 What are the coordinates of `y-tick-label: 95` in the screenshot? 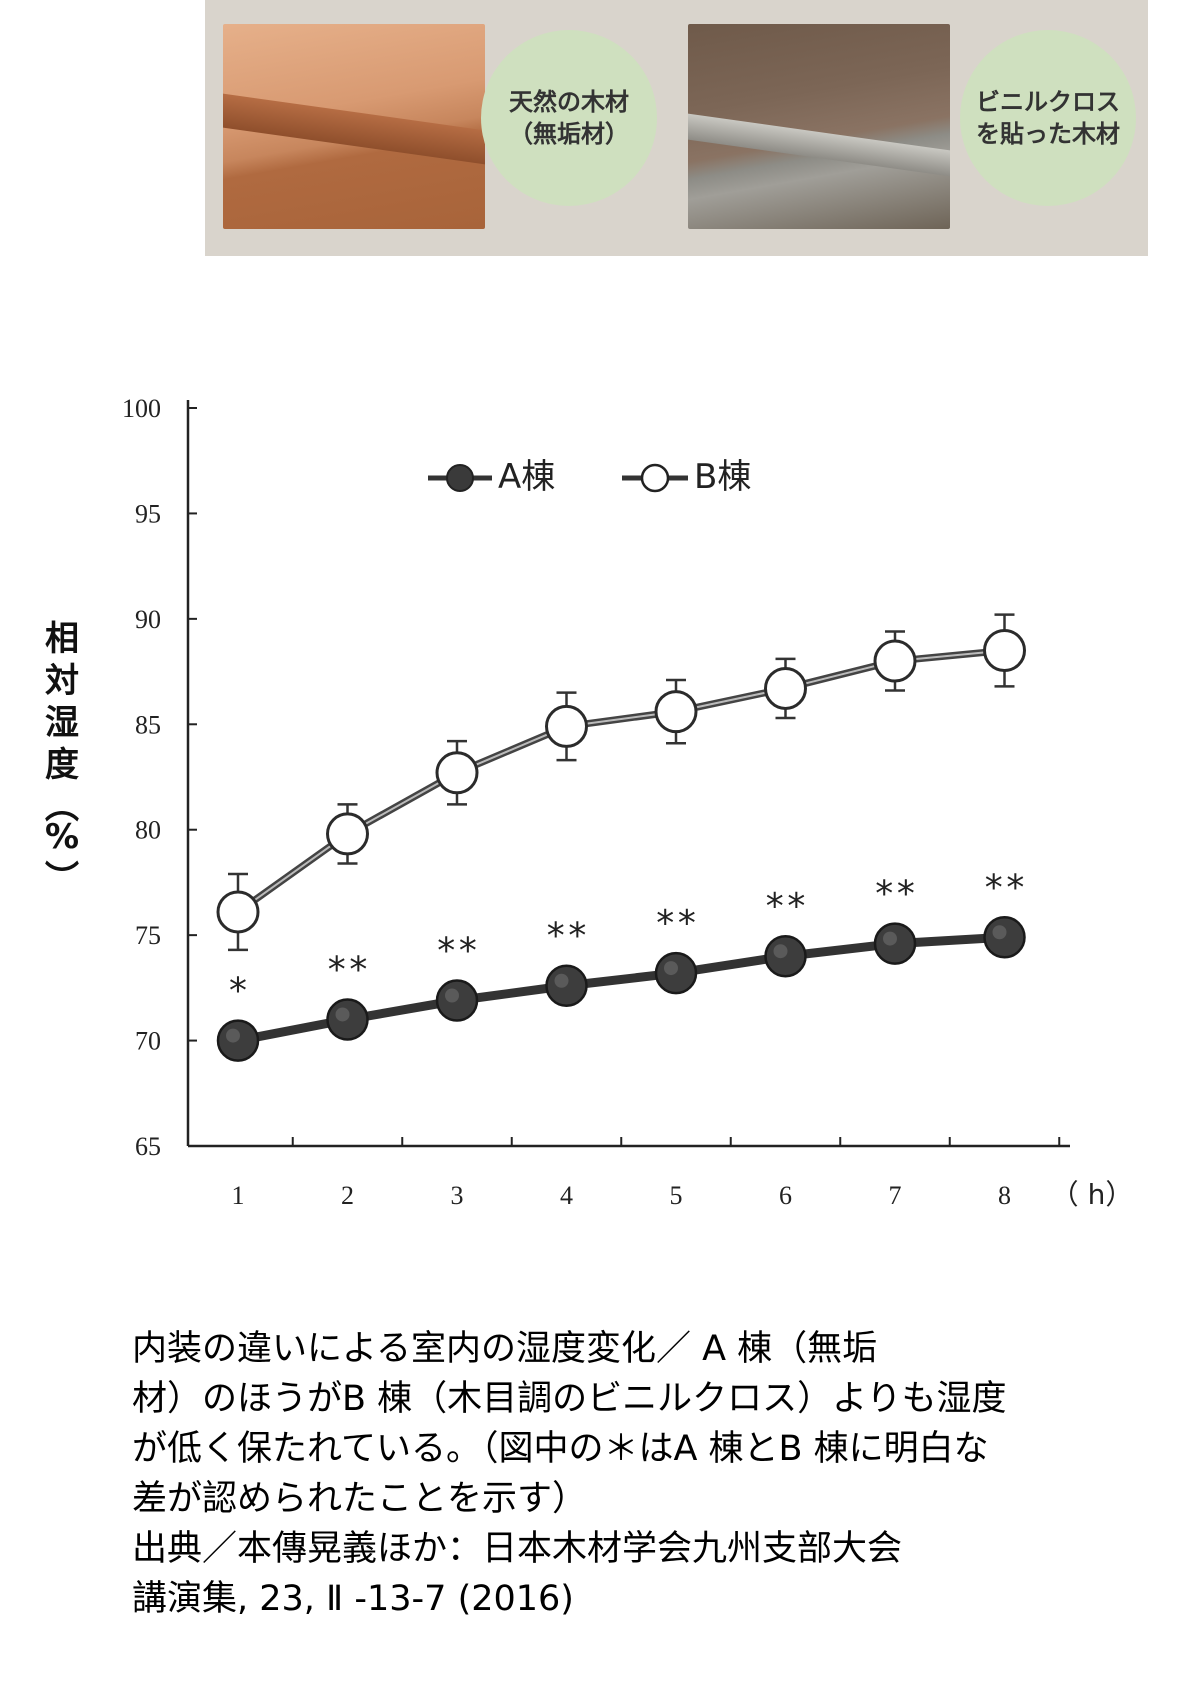 It's located at (148, 513).